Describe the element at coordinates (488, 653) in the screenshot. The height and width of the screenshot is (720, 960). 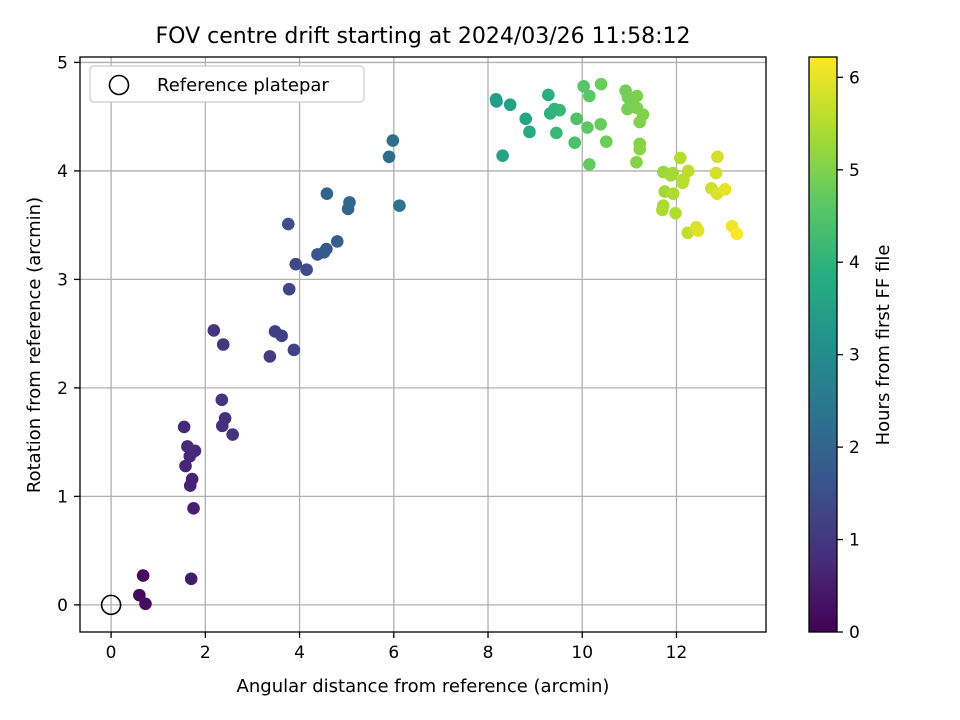
I see `x-tick-label: 8` at that location.